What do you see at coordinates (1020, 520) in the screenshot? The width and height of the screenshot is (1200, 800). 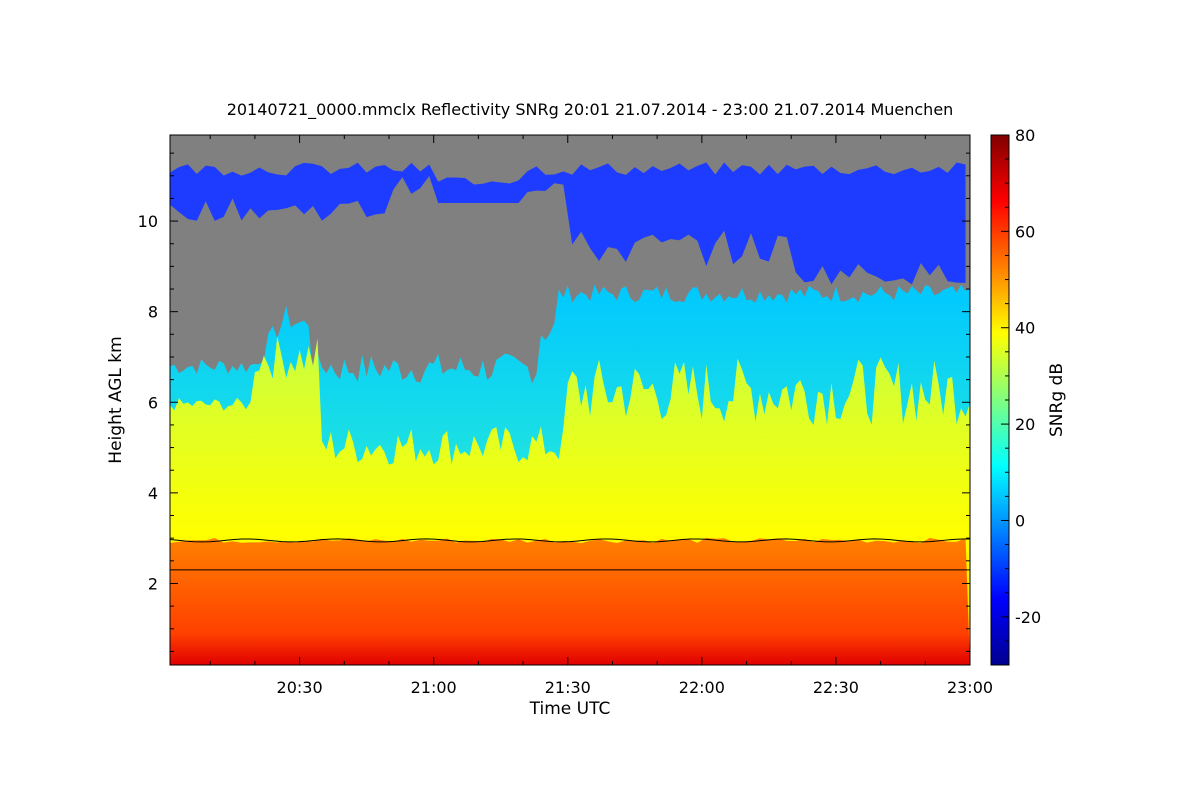 I see `colorbar-tick-label: 0` at bounding box center [1020, 520].